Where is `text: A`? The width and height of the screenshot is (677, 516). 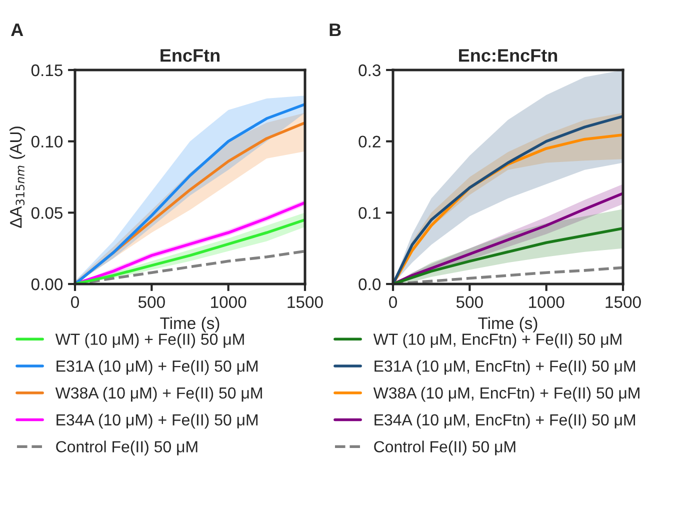 text: A is located at coordinates (17, 30).